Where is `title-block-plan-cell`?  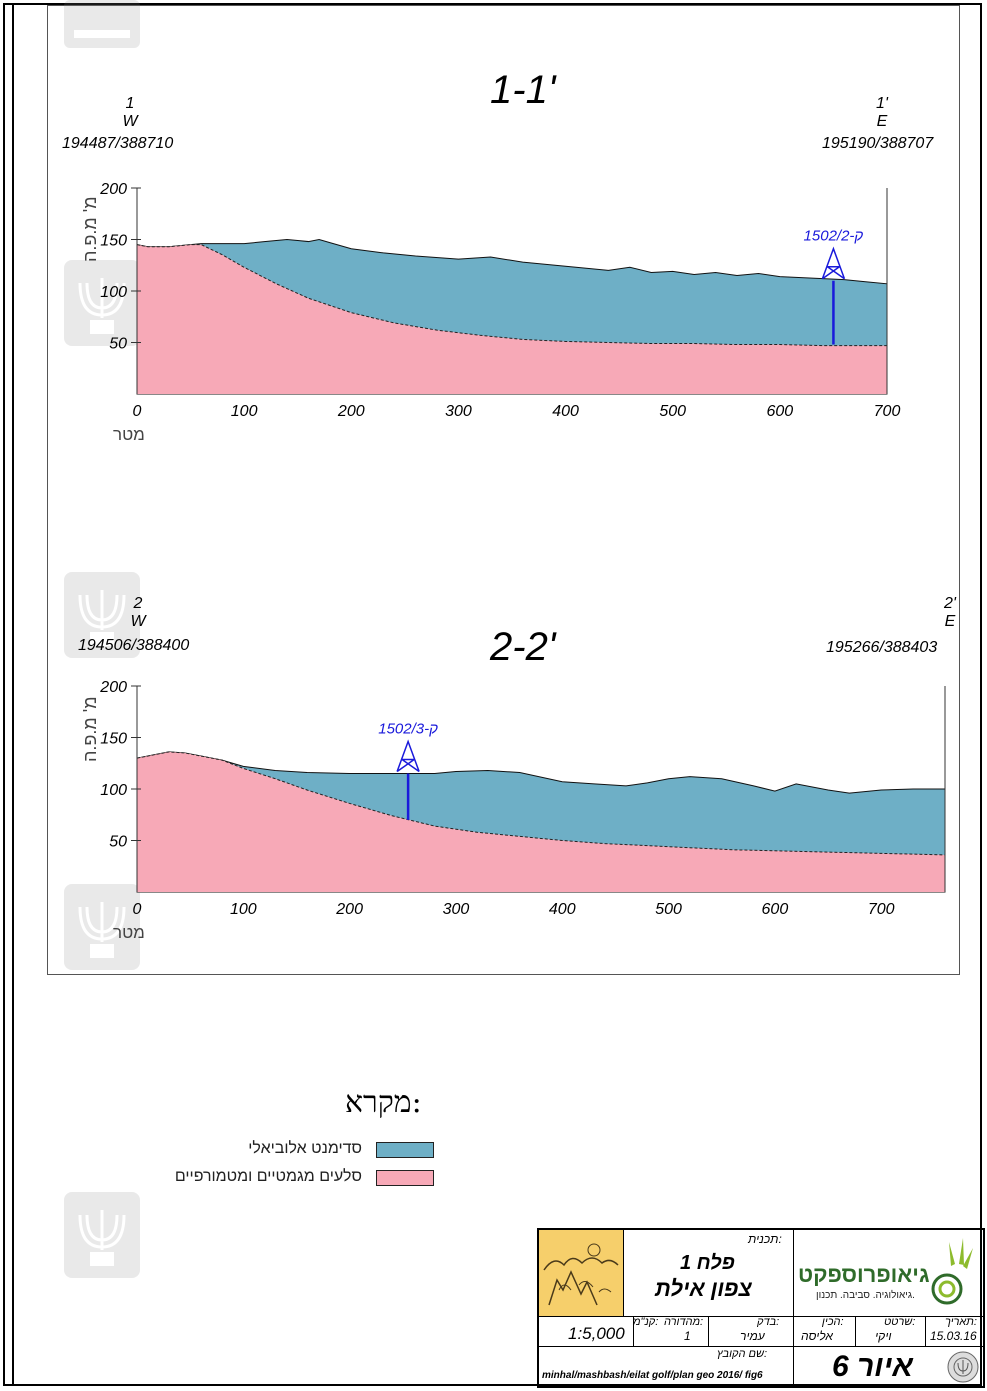 title-block-plan-cell is located at coordinates (708, 1273).